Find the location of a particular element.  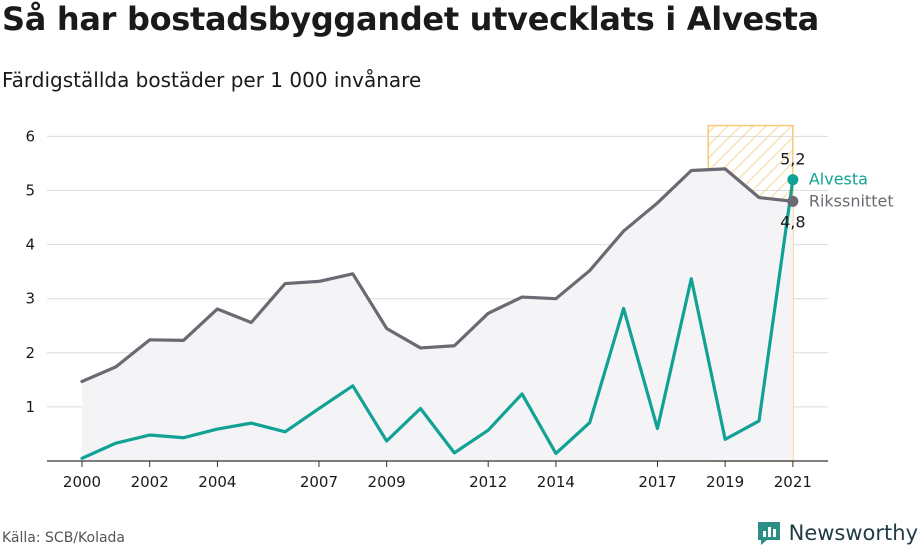

y-tick-label: 6 is located at coordinates (30, 136).